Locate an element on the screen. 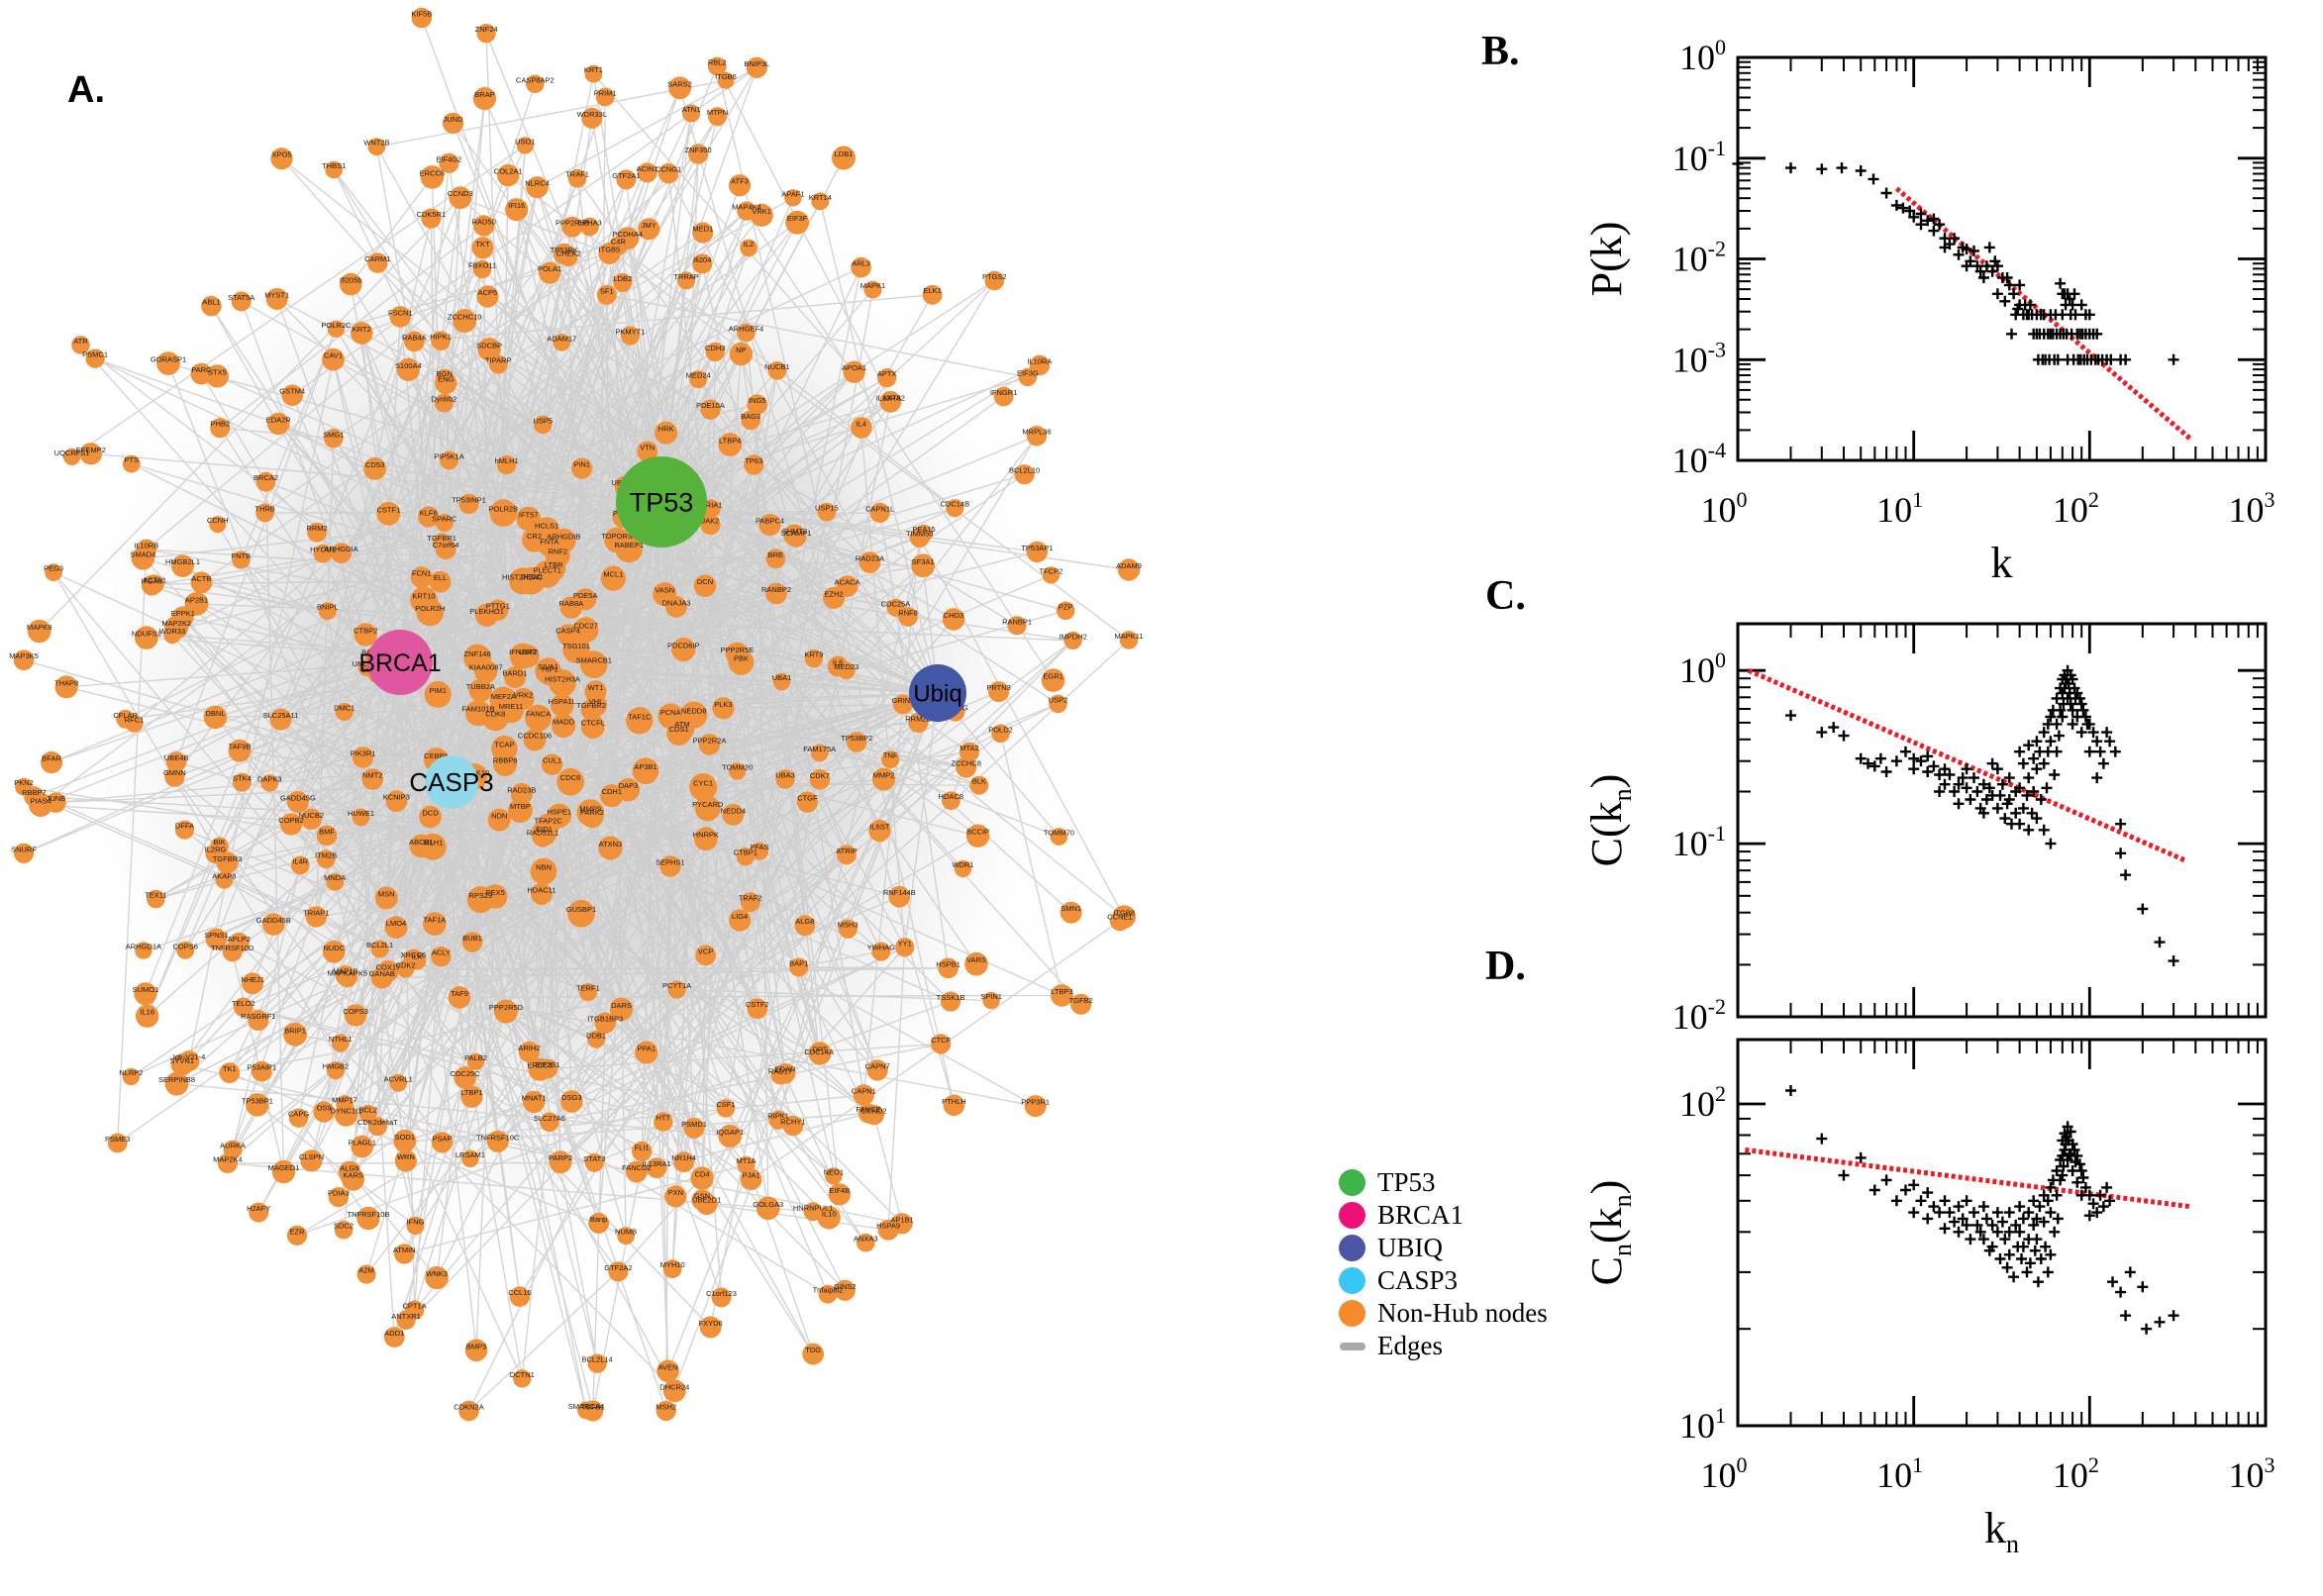  svg-text: DBNL is located at coordinates (215, 714).